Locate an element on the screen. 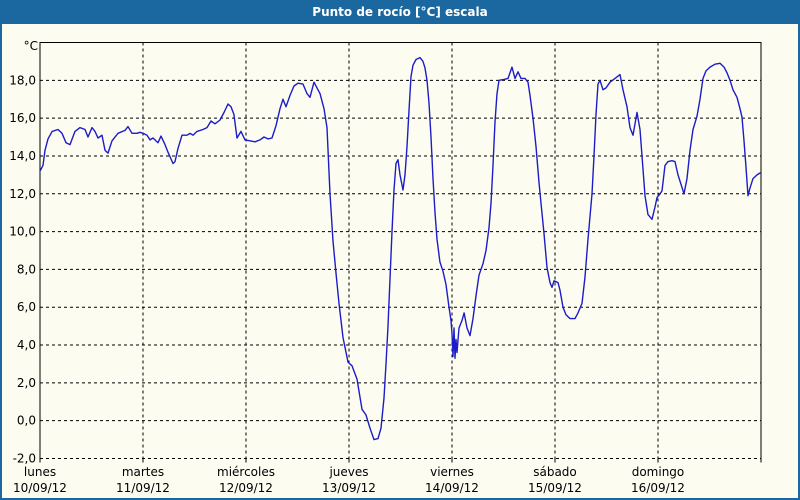 Image resolution: width=800 pixels, height=500 pixels. y-axis-tick-label: 14,0 is located at coordinates (22, 156).